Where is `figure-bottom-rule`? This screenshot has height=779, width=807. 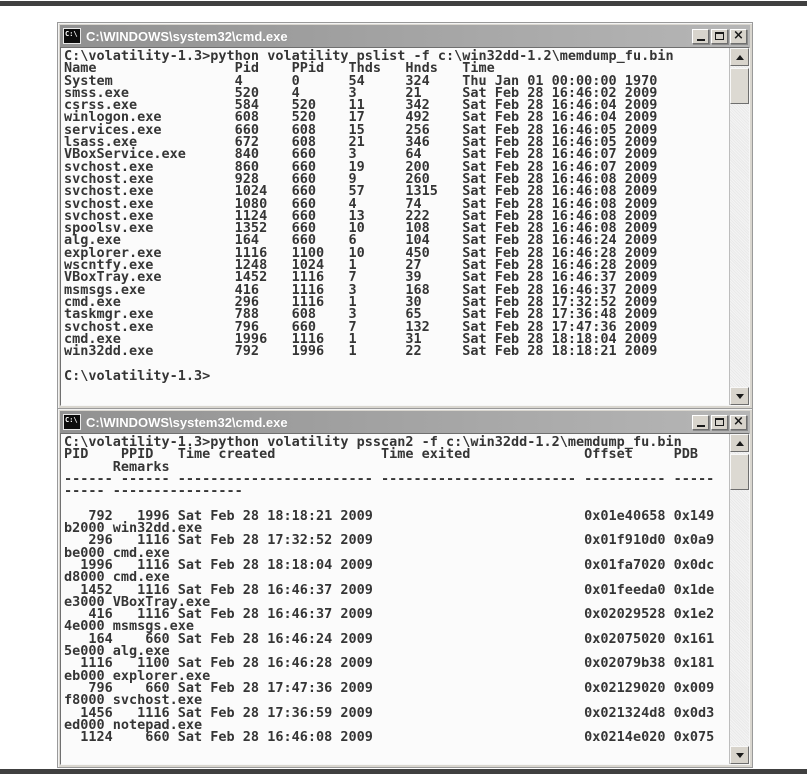 figure-bottom-rule is located at coordinates (403, 771).